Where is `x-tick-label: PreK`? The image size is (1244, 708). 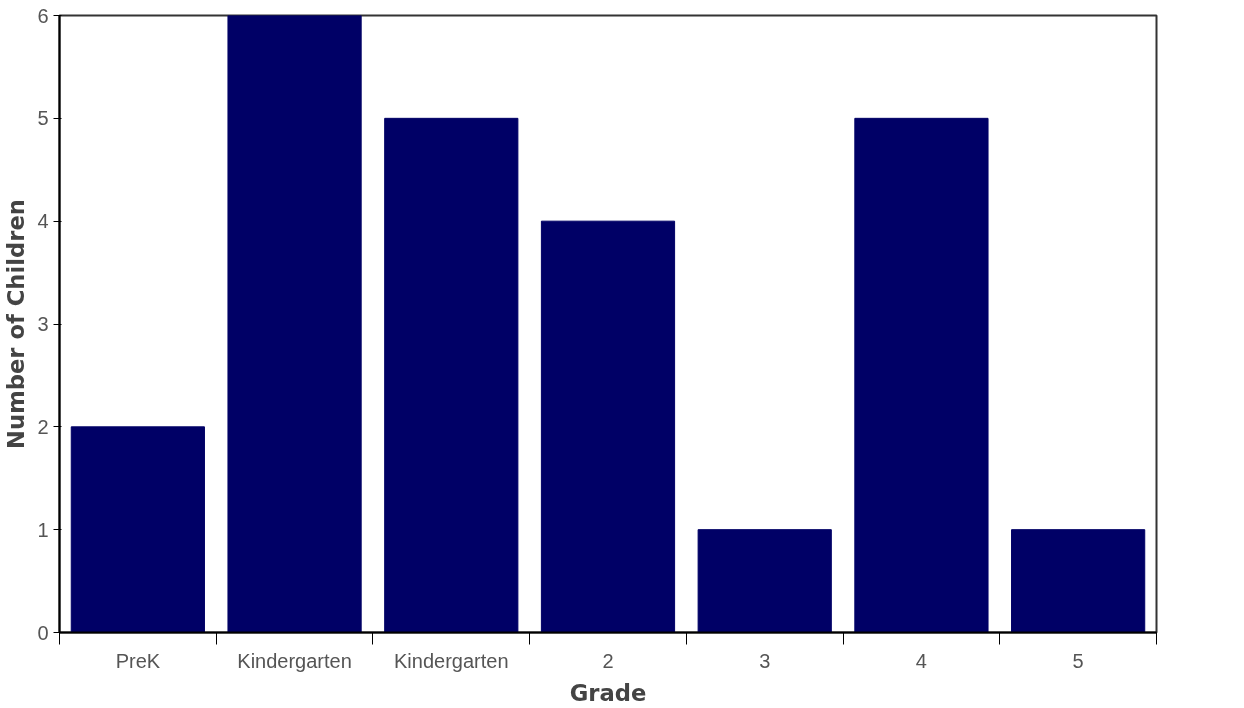
x-tick-label: PreK is located at coordinates (138, 660).